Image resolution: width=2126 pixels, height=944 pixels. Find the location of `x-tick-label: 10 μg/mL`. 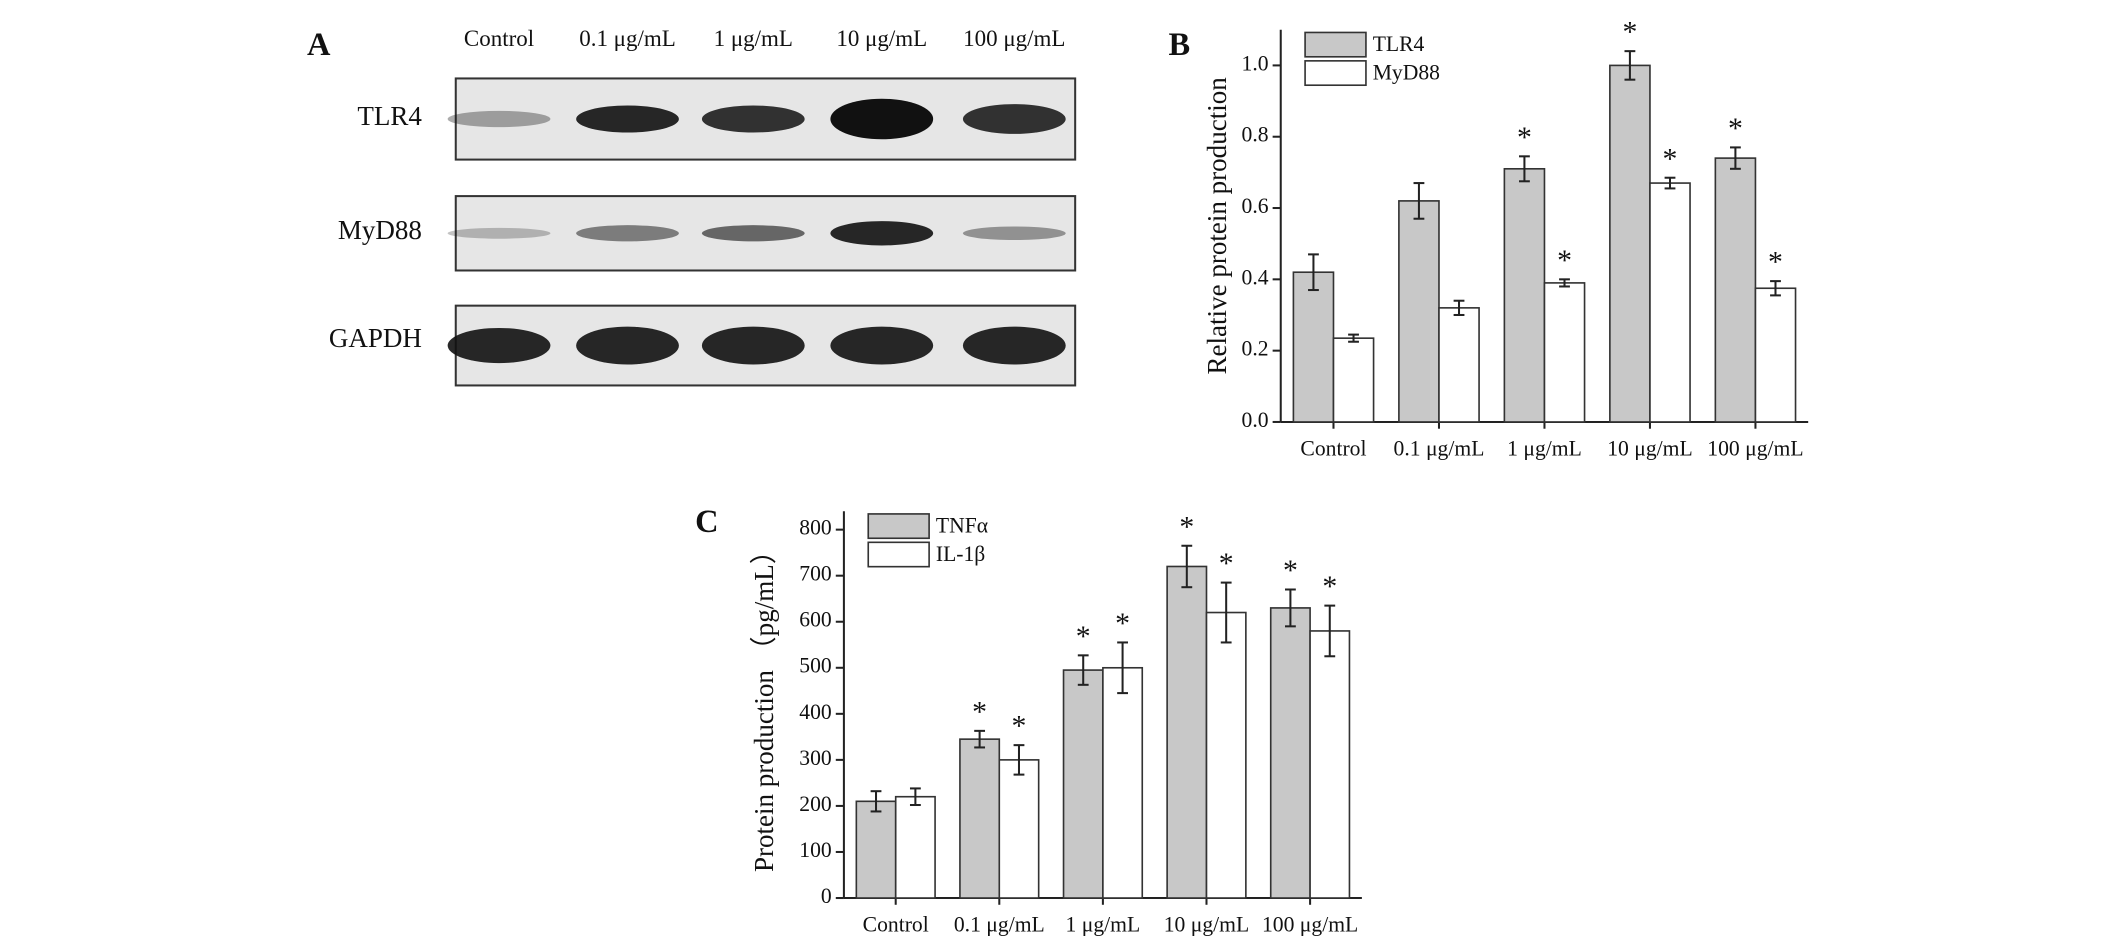

x-tick-label: 10 μg/mL is located at coordinates (1649, 448).